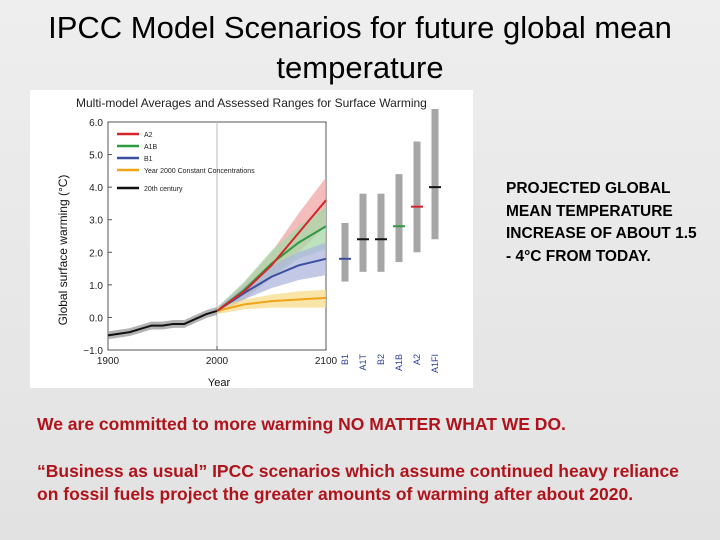 This screenshot has height=540, width=720. I want to click on y-axis-label: Global surface warming (°C), so click(63, 250).